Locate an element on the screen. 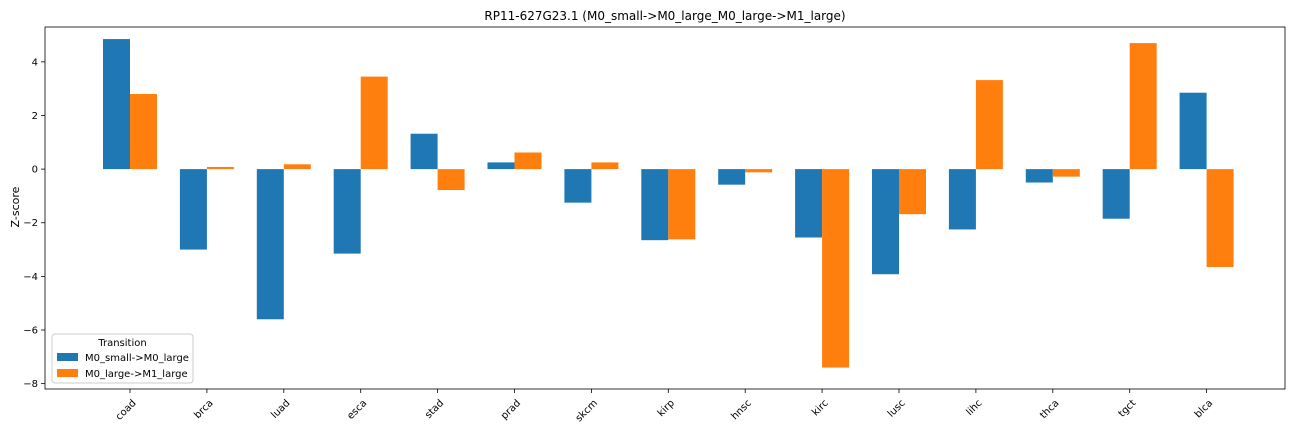  bar-m0-large-m1-large-thca is located at coordinates (1066, 173).